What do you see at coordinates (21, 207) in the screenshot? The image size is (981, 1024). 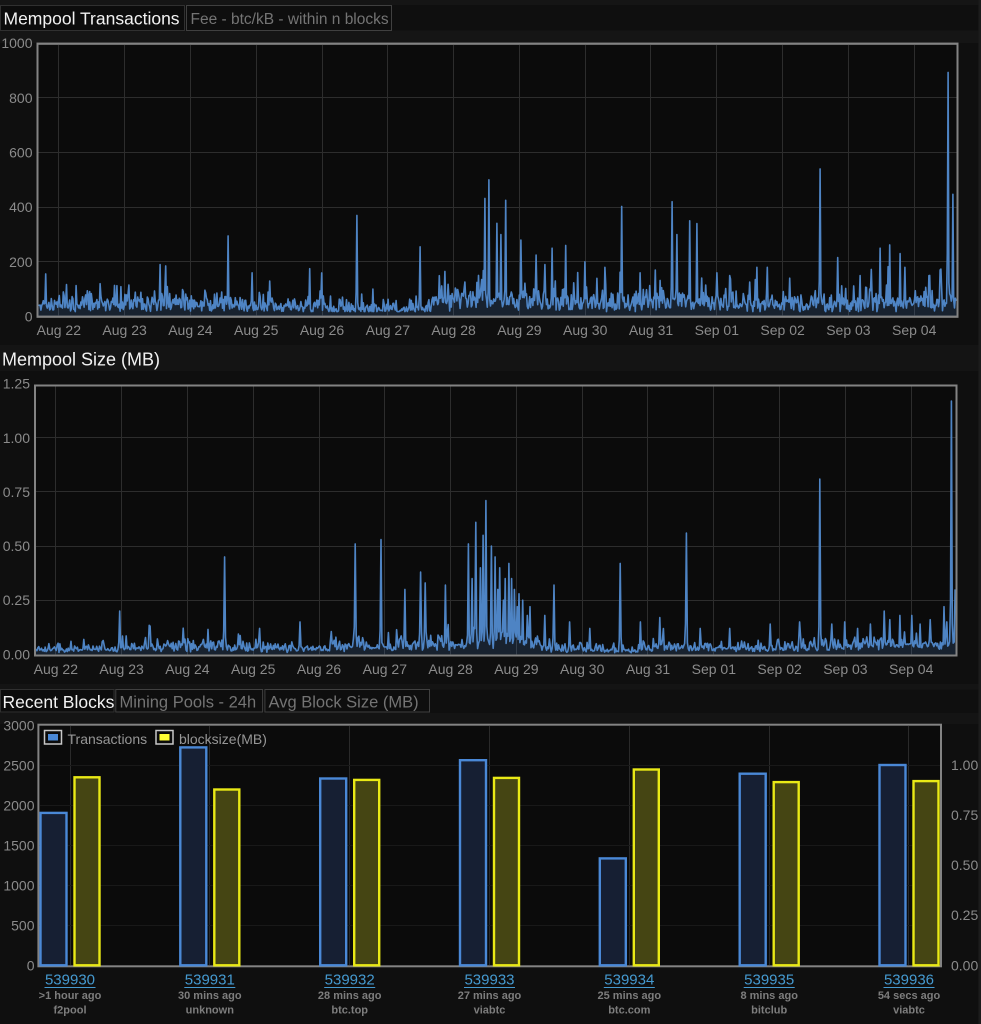 I see `svg-text: 400` at bounding box center [21, 207].